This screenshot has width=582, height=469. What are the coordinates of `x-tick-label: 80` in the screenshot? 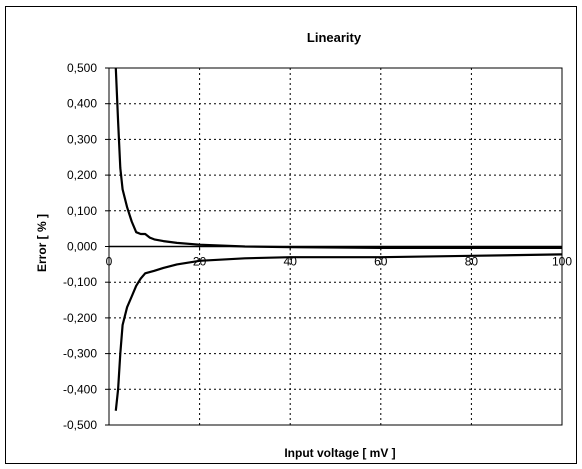 It's located at (472, 262).